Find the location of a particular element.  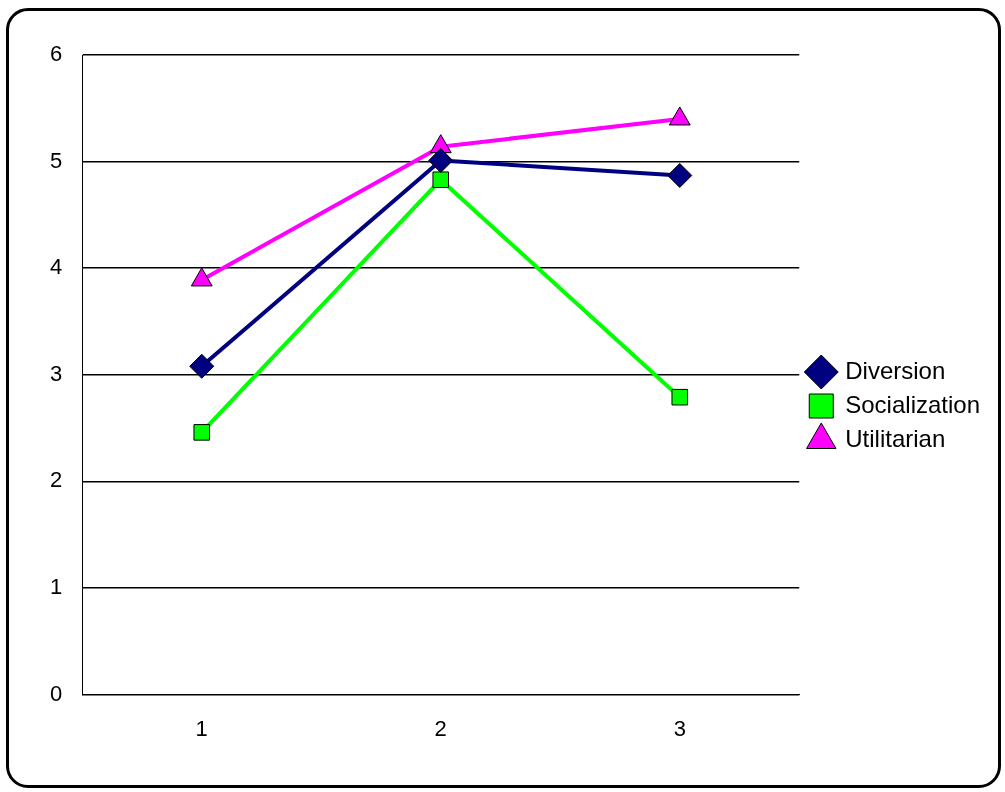

y-tick-label: 1 is located at coordinates (56, 587).